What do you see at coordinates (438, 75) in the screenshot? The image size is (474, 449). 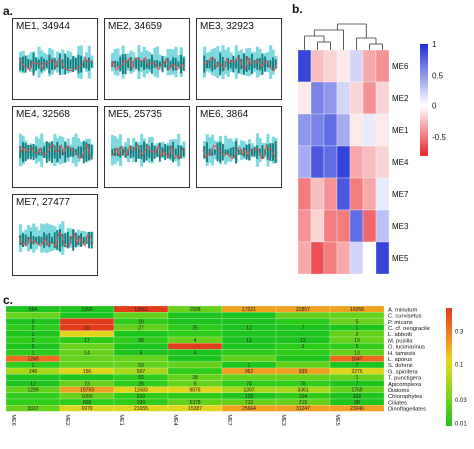 I see `colorbar-tick: 0.5` at bounding box center [438, 75].